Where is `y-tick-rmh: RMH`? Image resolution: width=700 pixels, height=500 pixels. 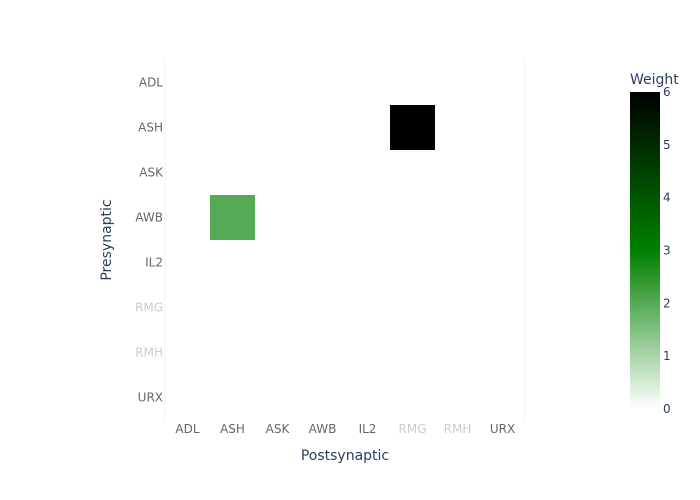
y-tick-rmh: RMH is located at coordinates (149, 353).